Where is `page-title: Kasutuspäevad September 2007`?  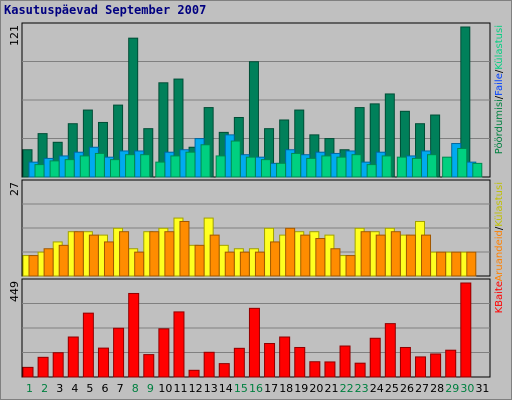 page-title: Kasutuspäevad September 2007 is located at coordinates (105, 10).